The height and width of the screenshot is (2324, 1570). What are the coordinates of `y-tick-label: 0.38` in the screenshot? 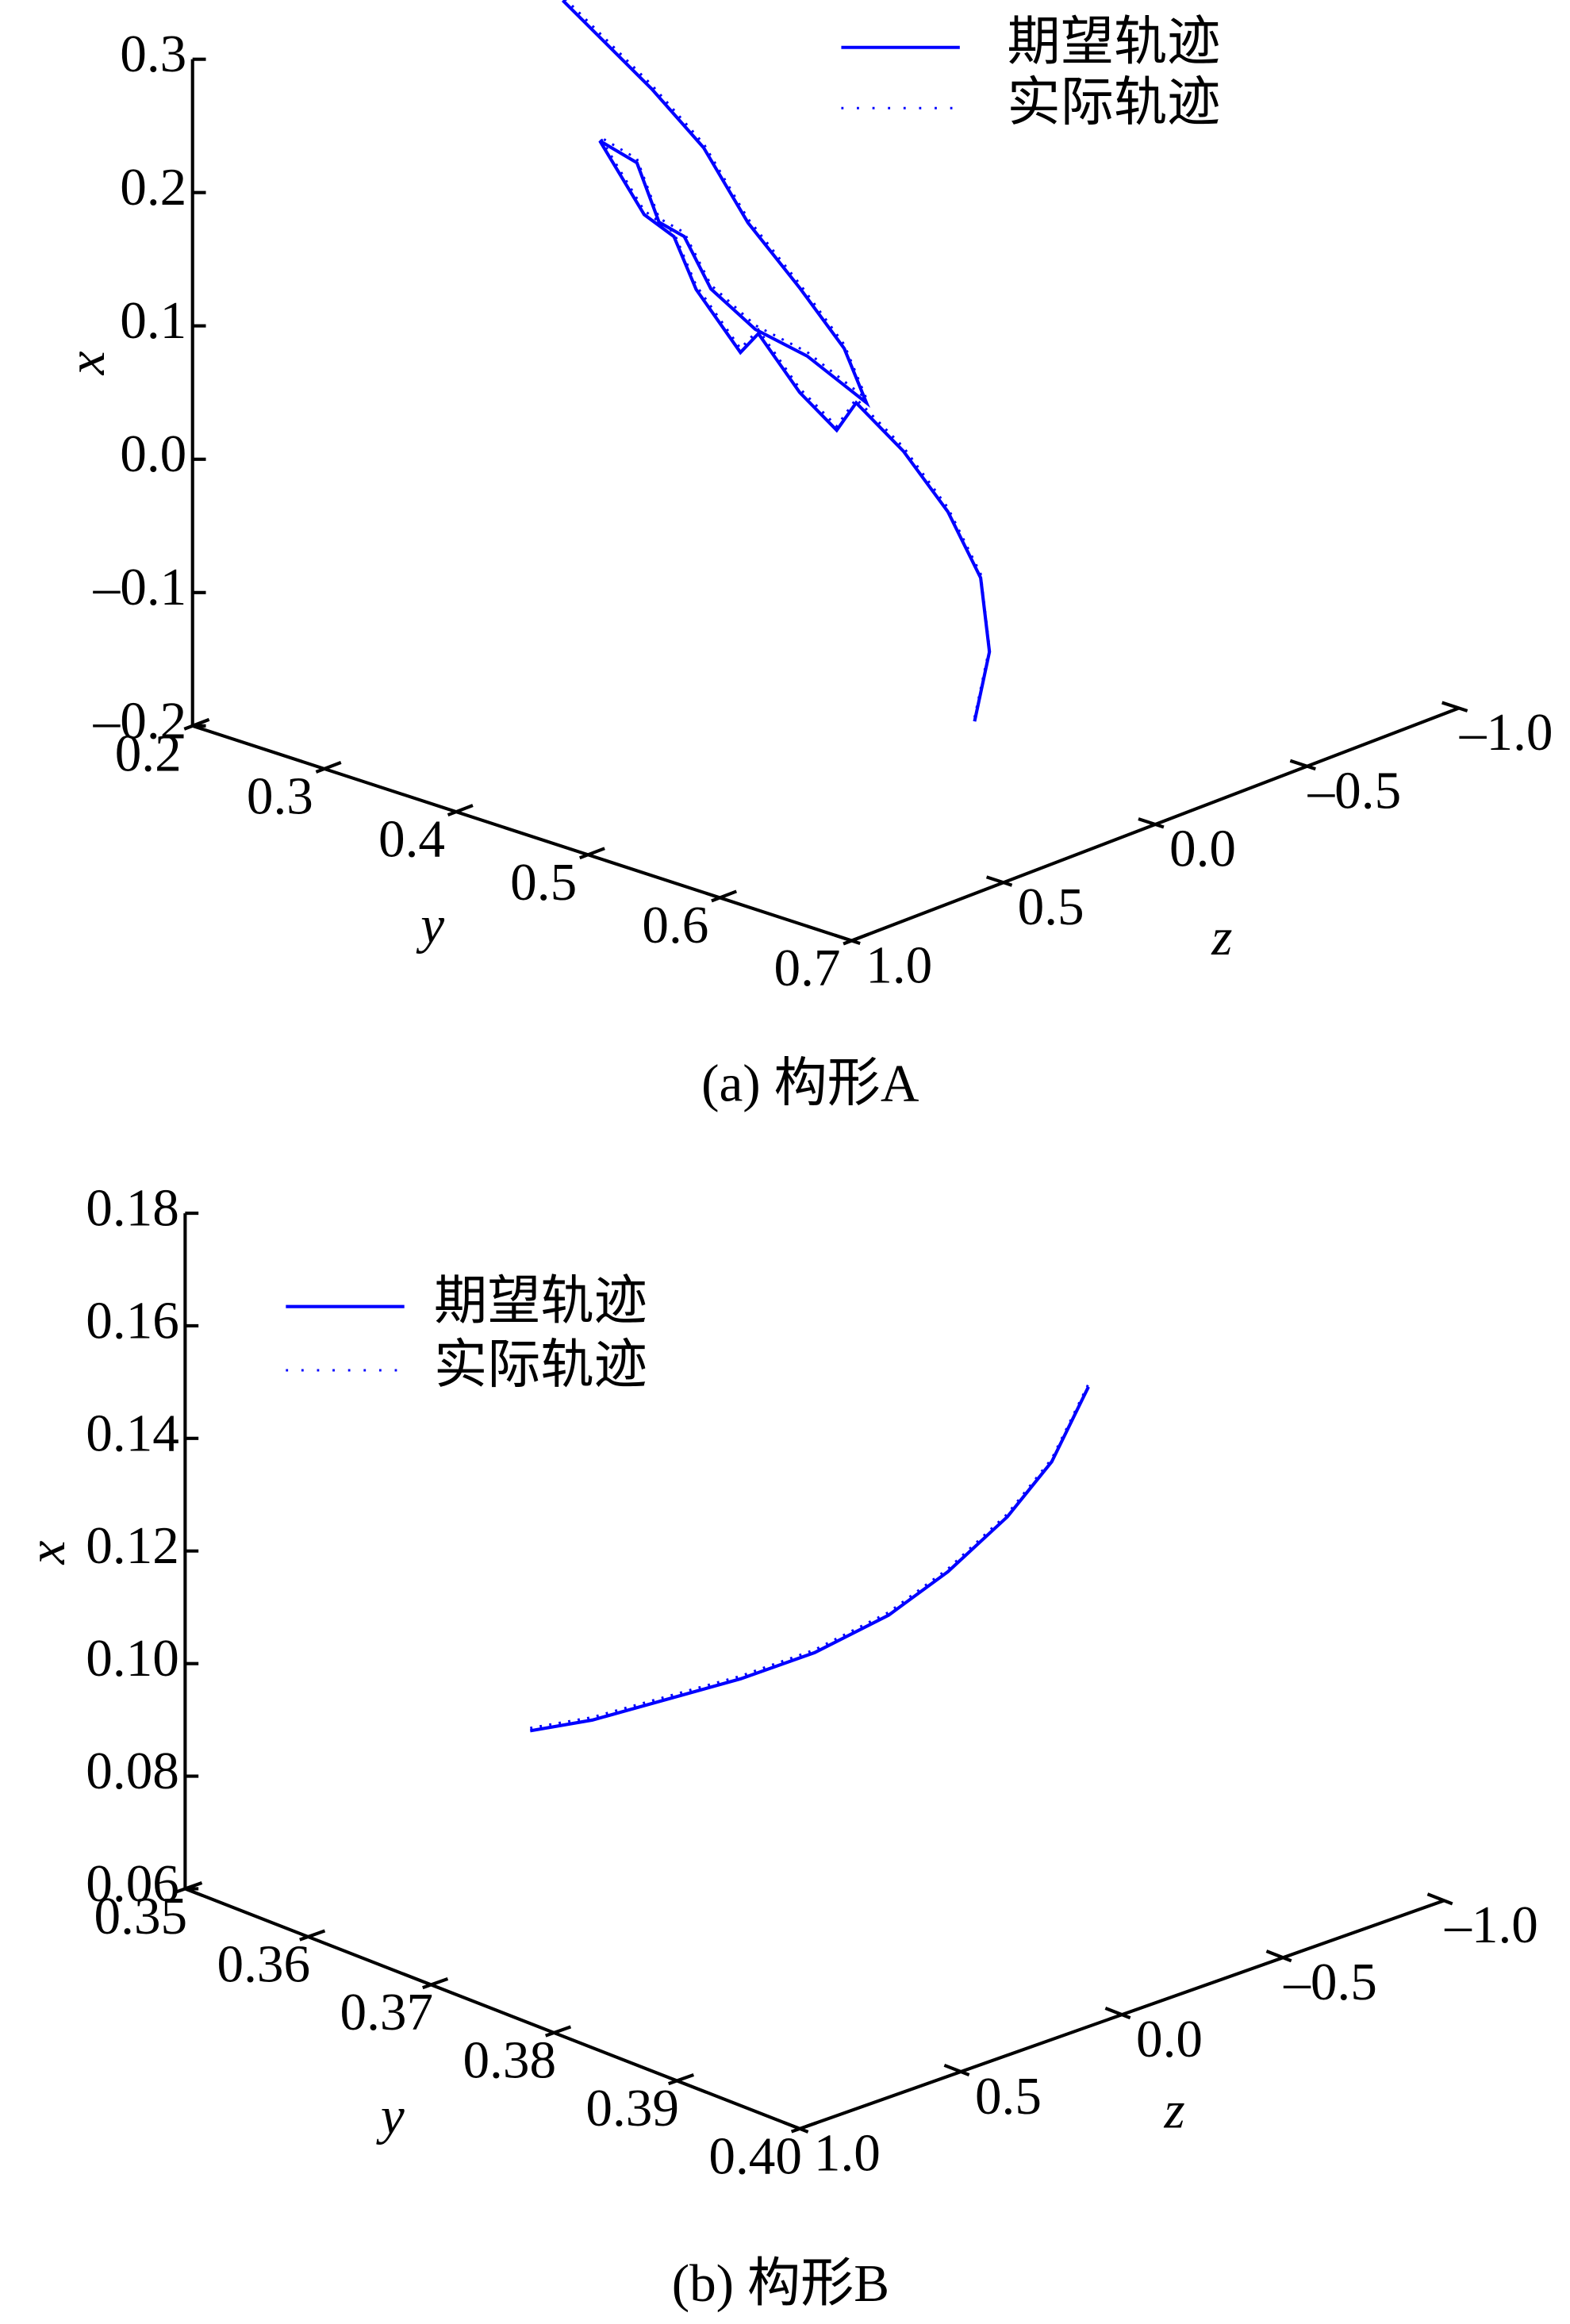 It's located at (509, 2059).